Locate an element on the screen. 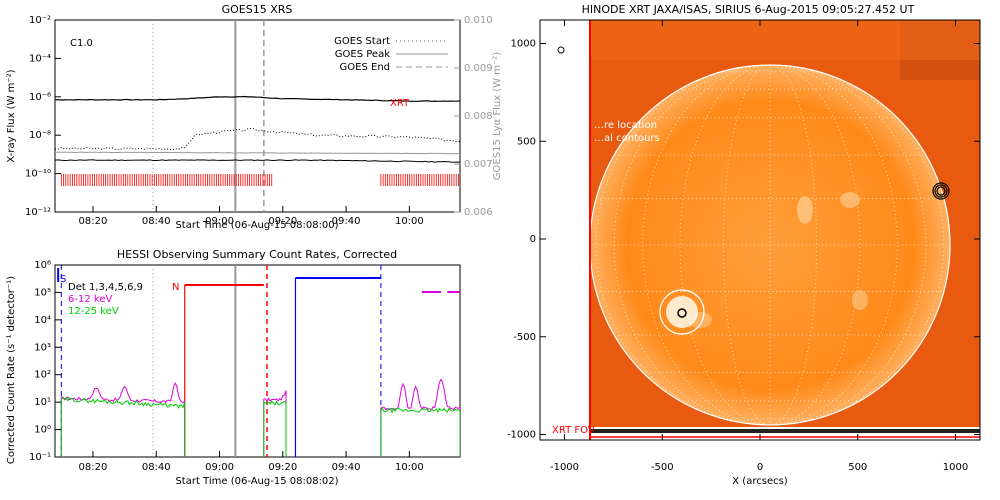 Image resolution: width=1000 pixels, height=500 pixels. xrt-series is located at coordinates (257, 98).